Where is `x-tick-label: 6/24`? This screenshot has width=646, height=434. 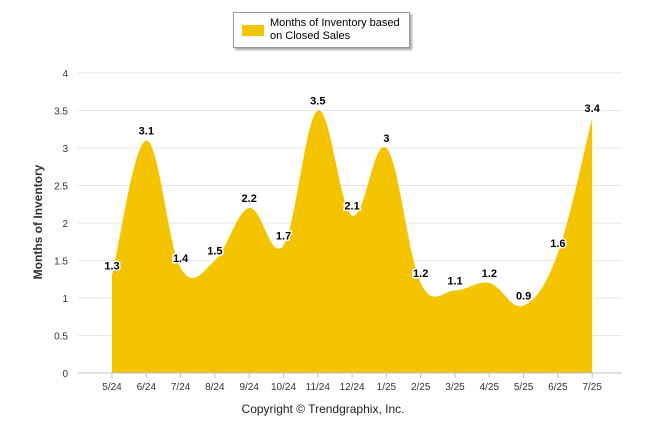 x-tick-label: 6/24 is located at coordinates (147, 387).